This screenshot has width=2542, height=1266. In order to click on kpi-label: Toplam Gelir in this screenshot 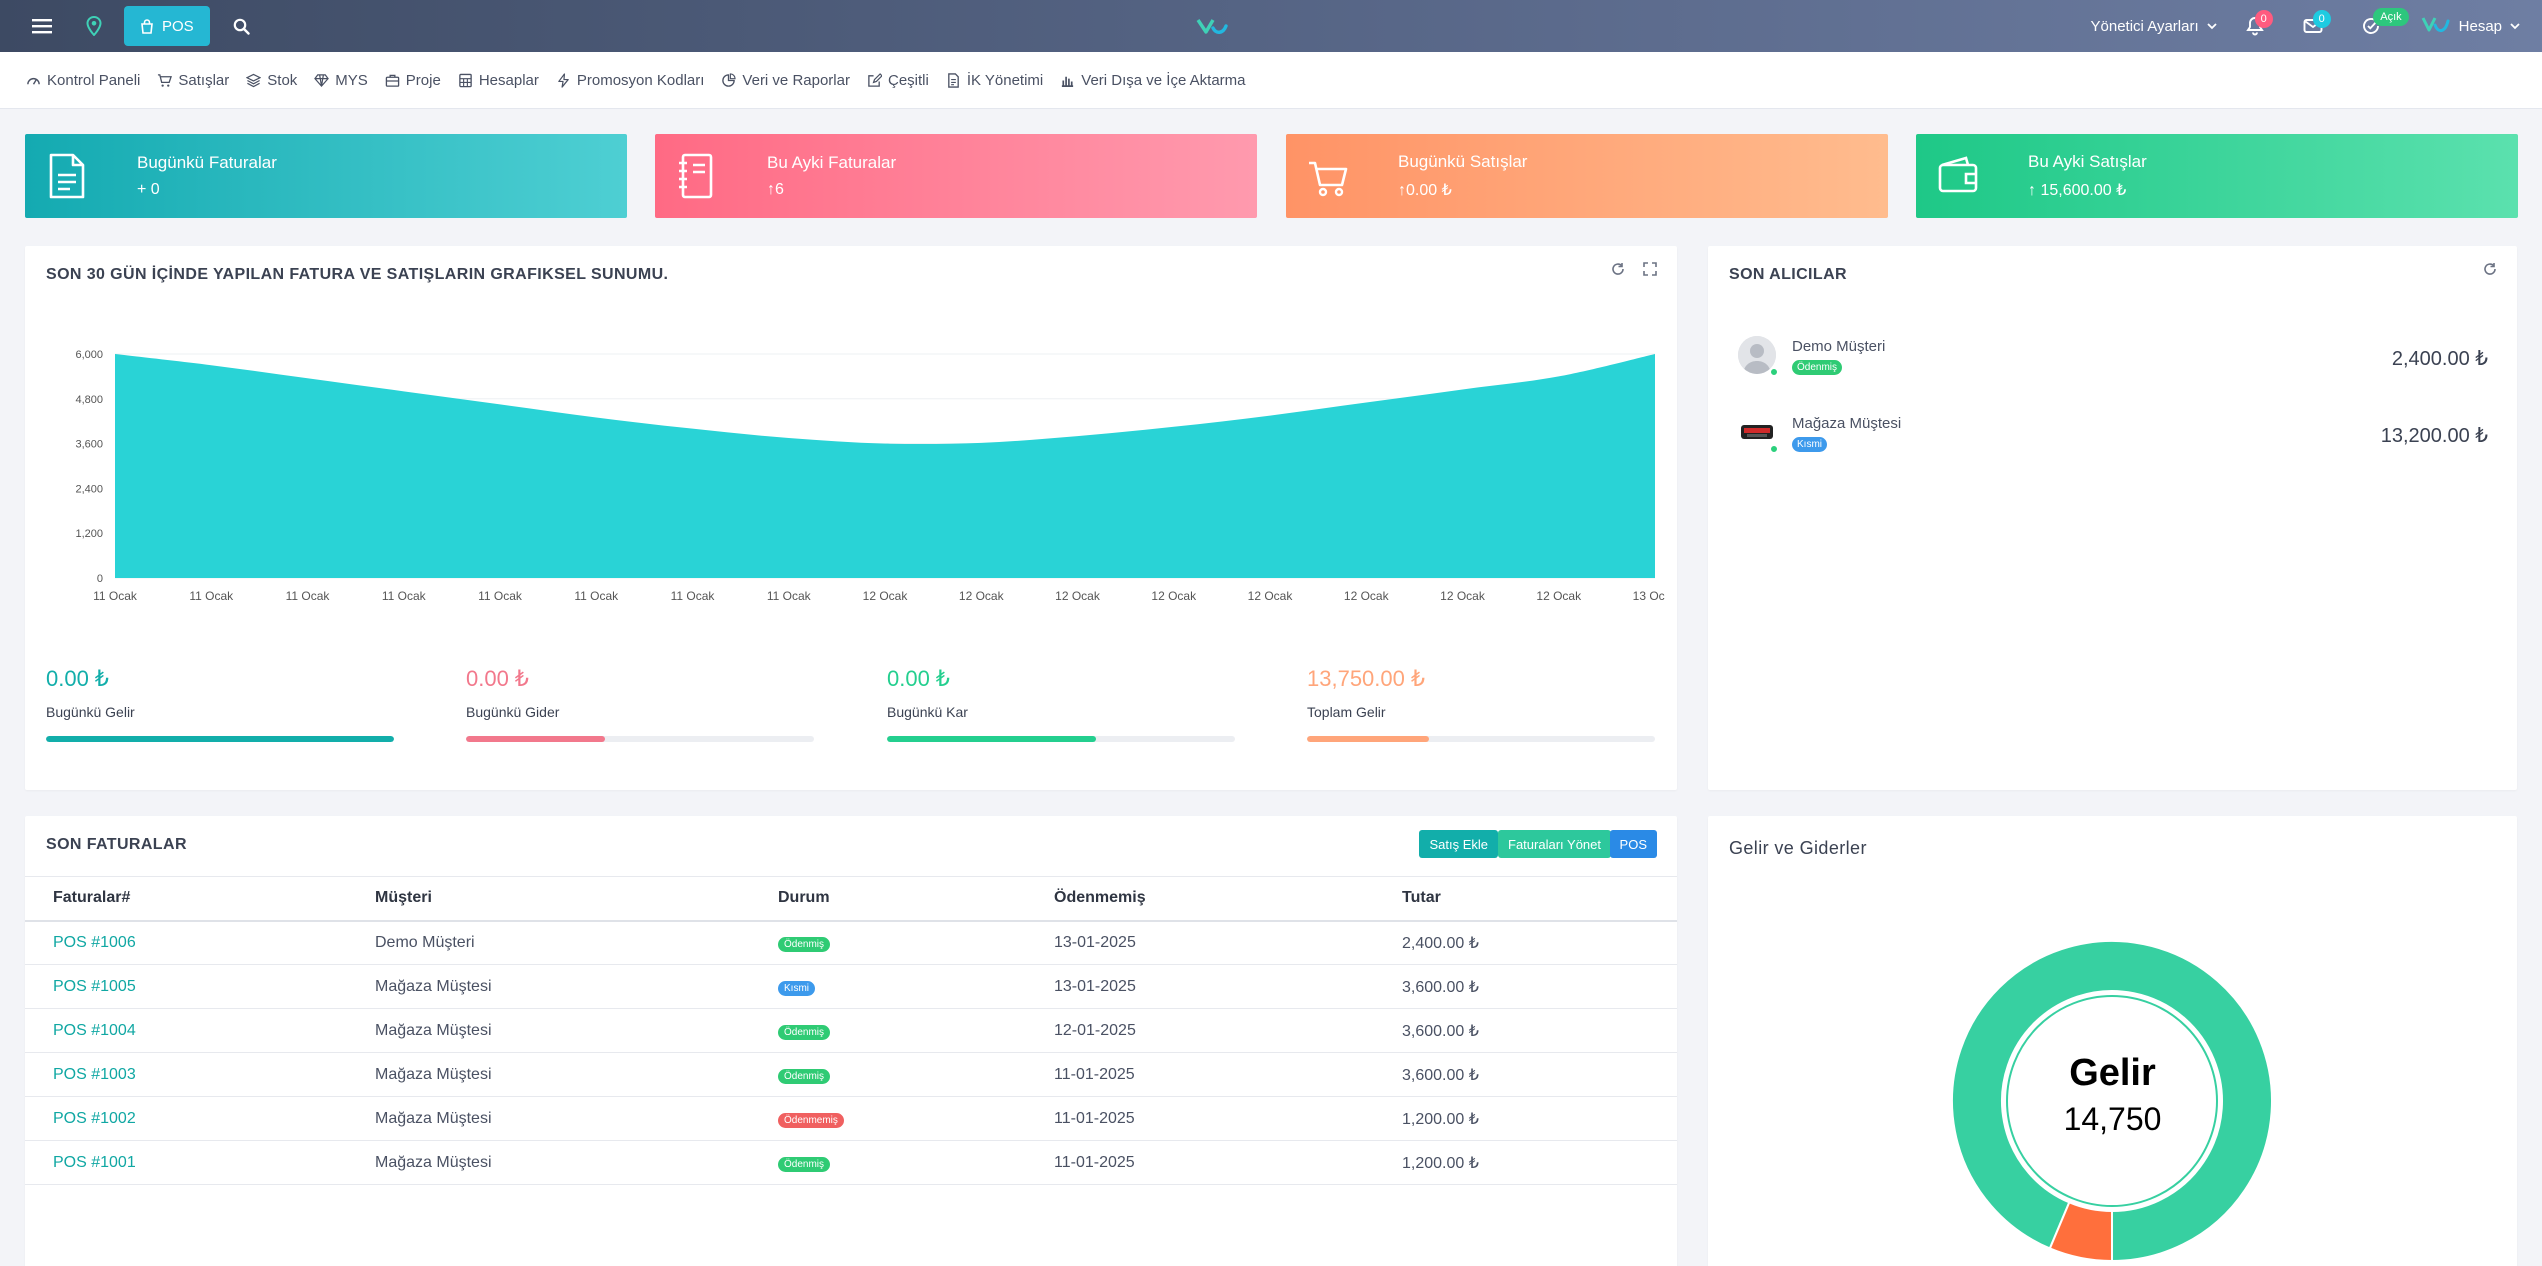, I will do `click(1346, 712)`.